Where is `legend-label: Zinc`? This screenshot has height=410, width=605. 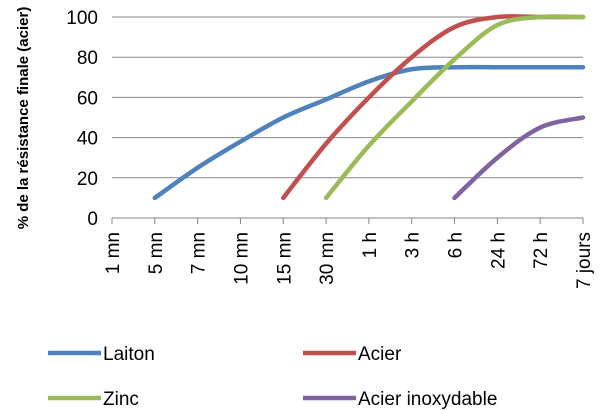
legend-label: Zinc is located at coordinates (121, 399).